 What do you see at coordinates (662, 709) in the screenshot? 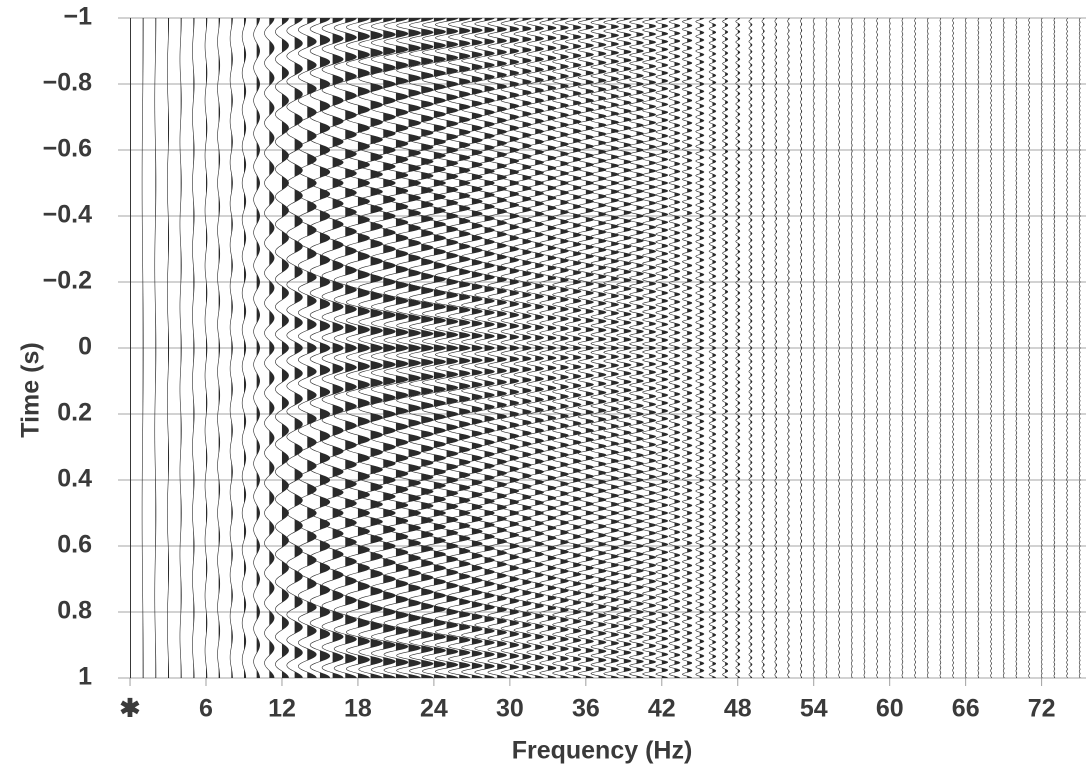
I see `x-tick-label: 42` at bounding box center [662, 709].